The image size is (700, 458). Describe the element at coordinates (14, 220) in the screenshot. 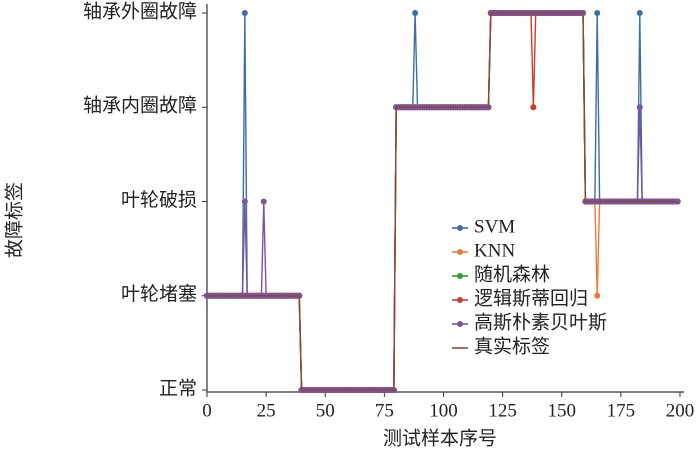

I see `y-axis-label: 故障标签` at that location.